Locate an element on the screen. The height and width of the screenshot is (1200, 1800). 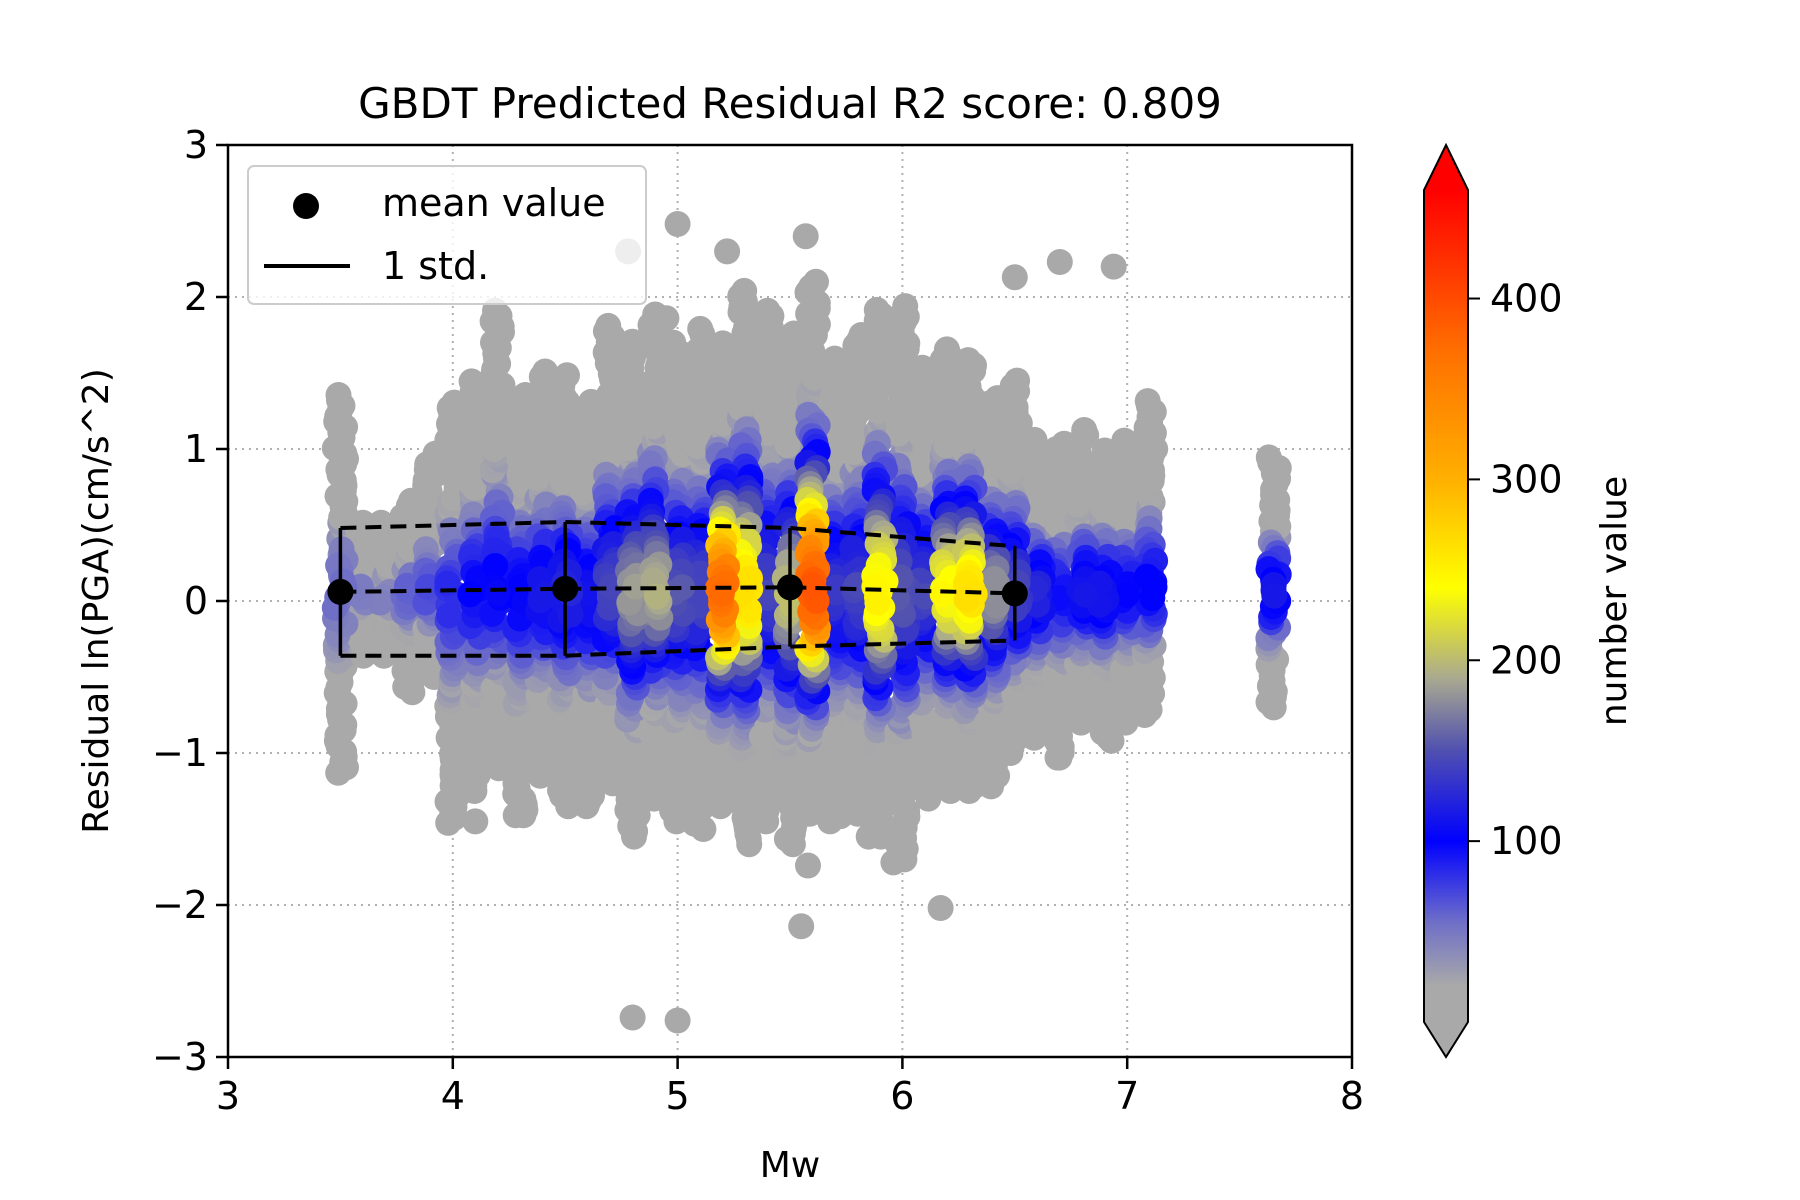
colorbar-outline is located at coordinates (1446, 600).